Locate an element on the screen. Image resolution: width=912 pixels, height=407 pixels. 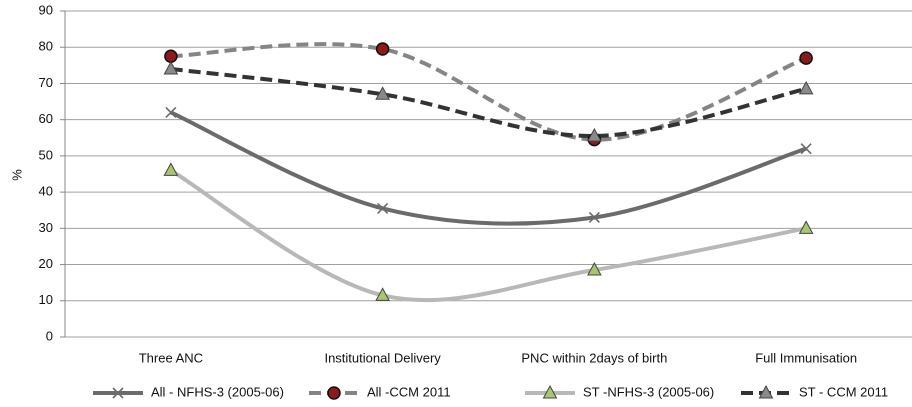
y-tick-label: 40 is located at coordinates (46, 191).